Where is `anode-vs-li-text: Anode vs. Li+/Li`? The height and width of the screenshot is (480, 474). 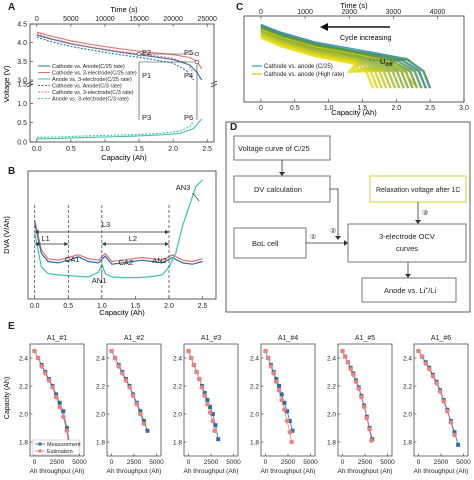 anode-vs-li-text: Anode vs. Li+/Li is located at coordinates (410, 290).